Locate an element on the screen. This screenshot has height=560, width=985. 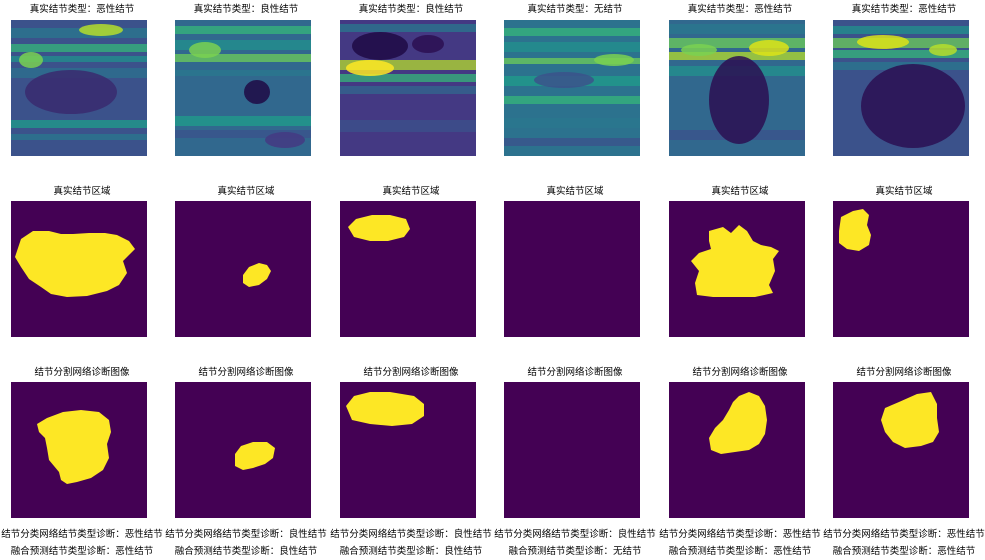
ultrasound-background is located at coordinates (572, 88).